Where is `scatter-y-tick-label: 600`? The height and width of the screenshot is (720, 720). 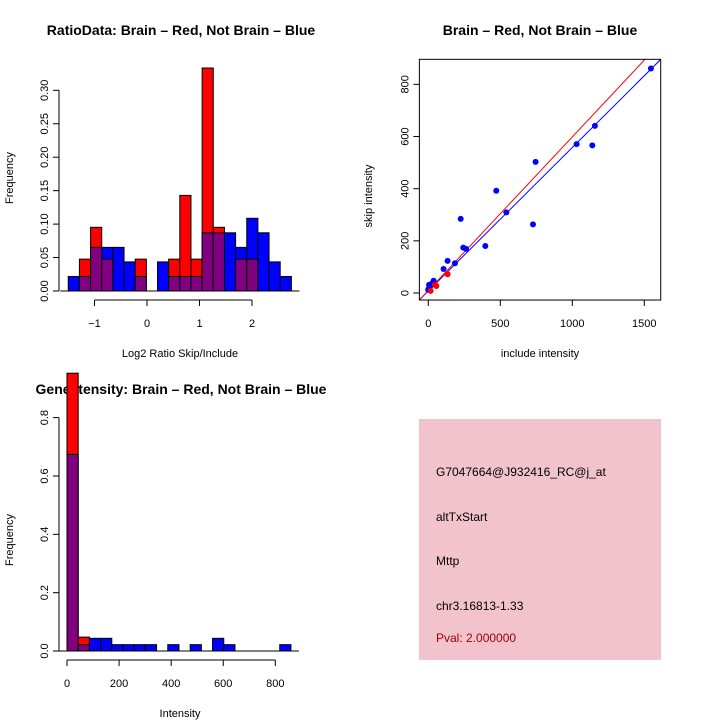 scatter-y-tick-label: 600 is located at coordinates (405, 136).